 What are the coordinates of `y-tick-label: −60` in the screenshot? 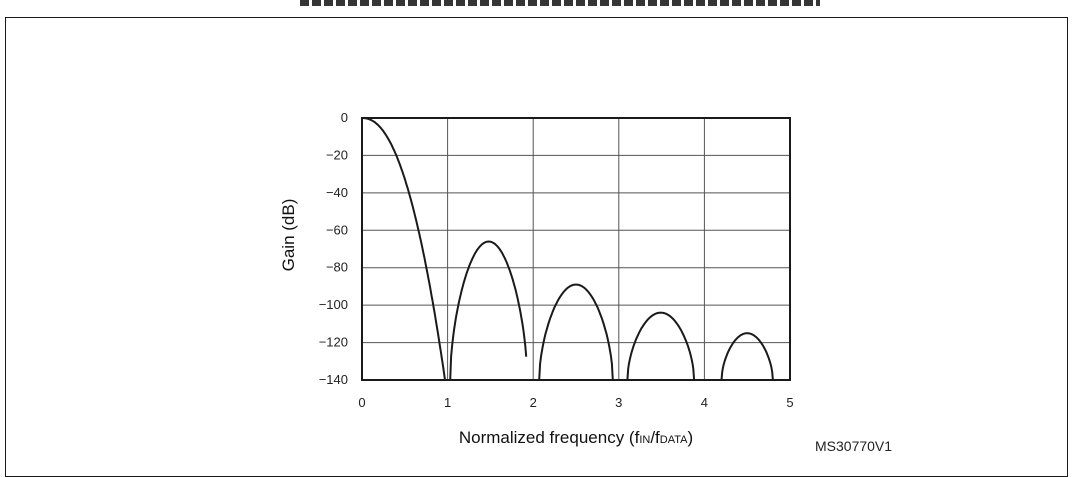 It's located at (337, 229).